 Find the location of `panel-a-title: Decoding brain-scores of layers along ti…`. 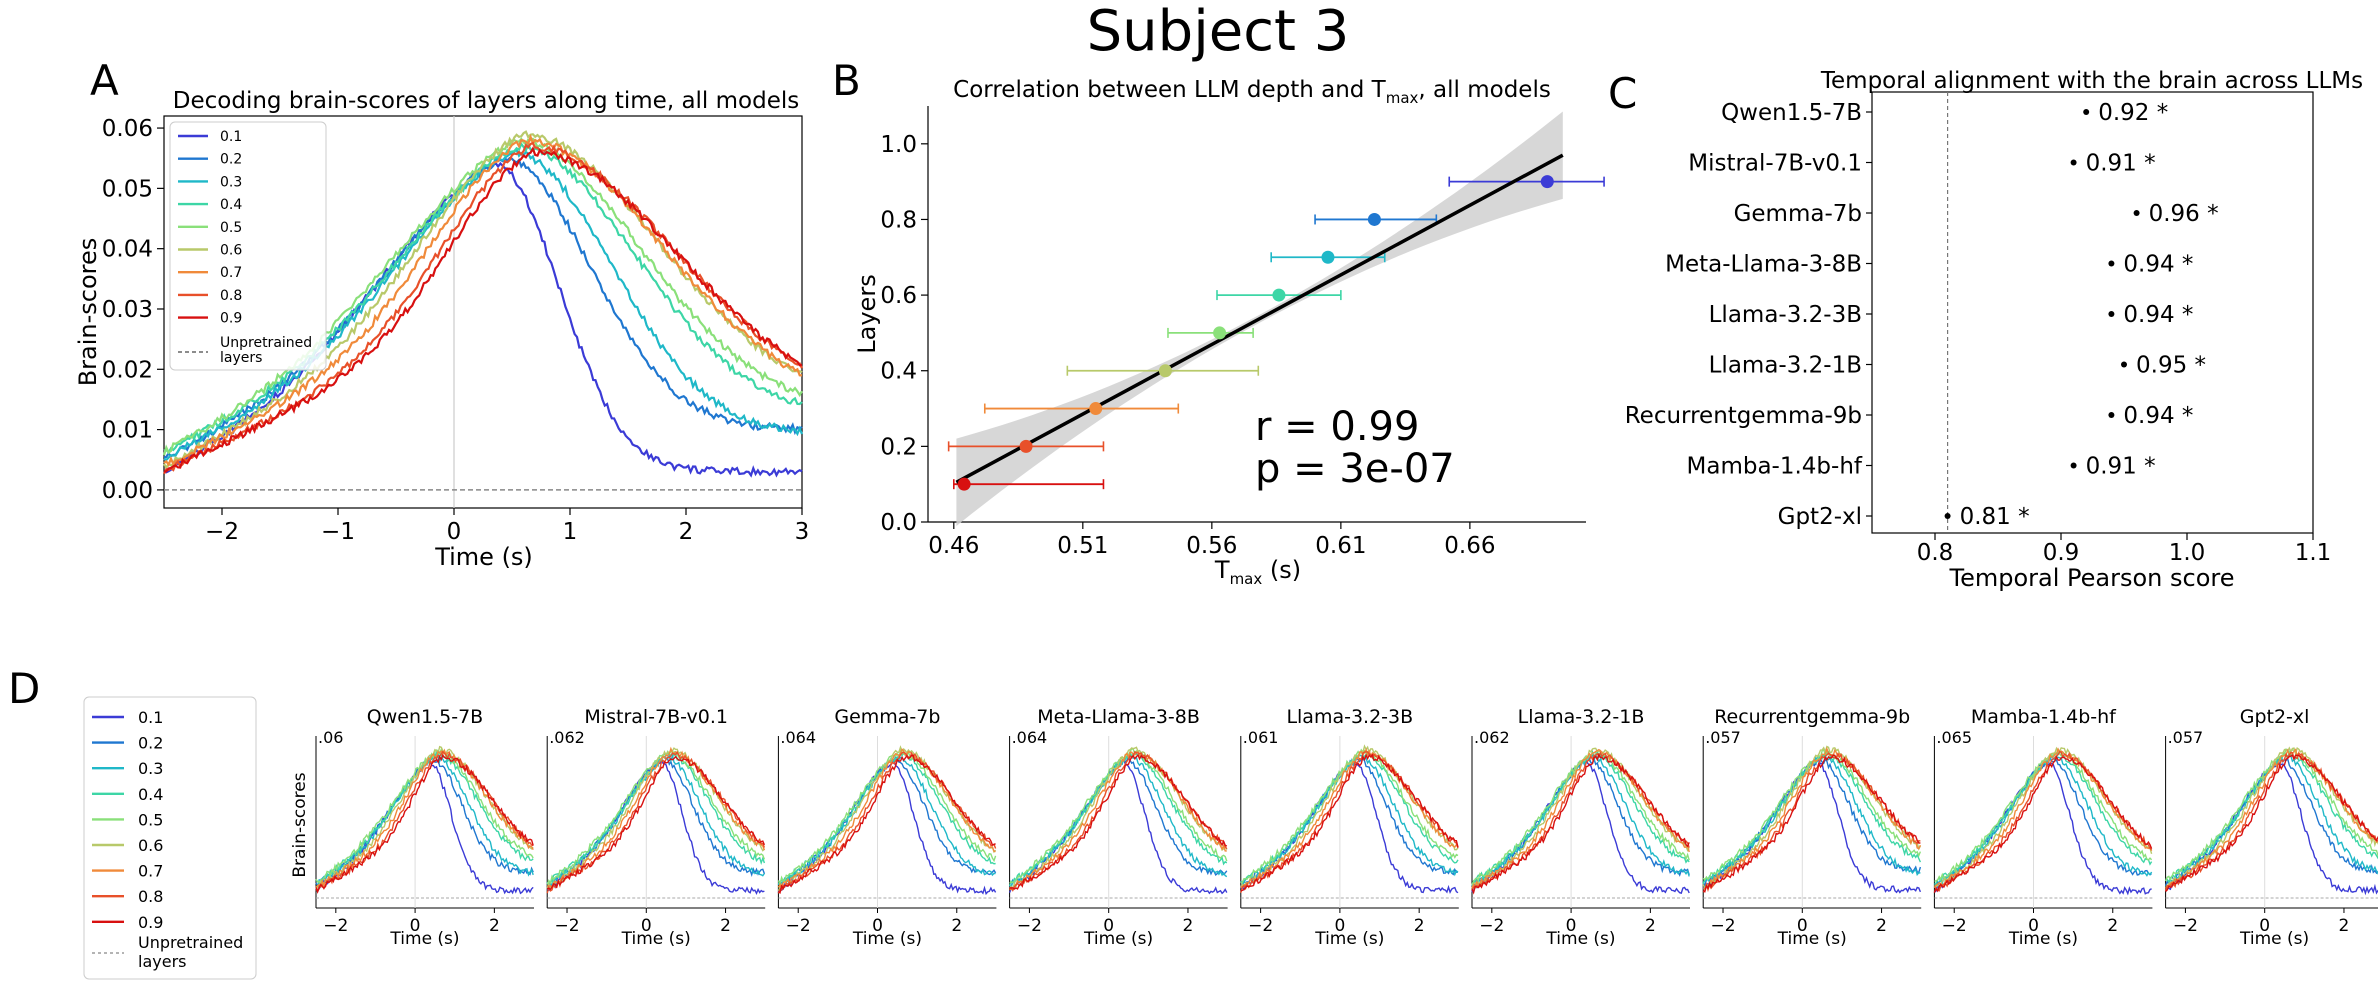

panel-a-title: Decoding brain-scores of layers along ti… is located at coordinates (486, 101).